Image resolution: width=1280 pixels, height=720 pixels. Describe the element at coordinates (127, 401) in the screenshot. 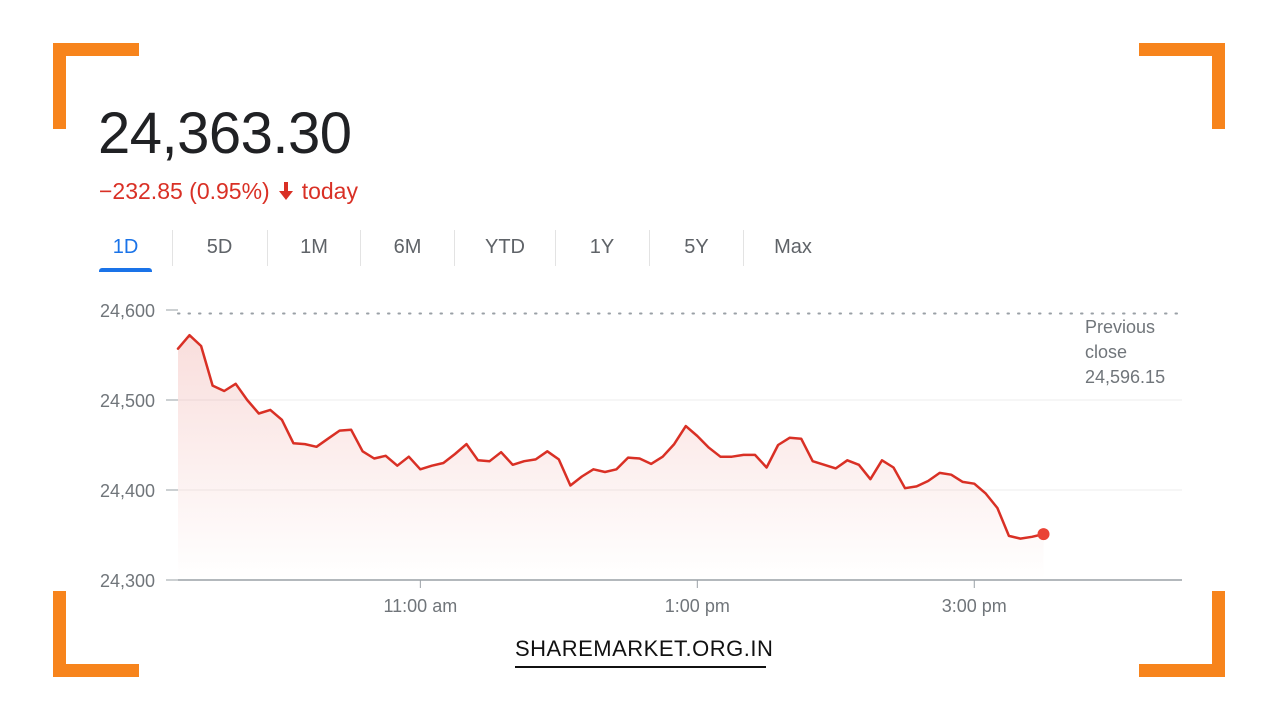

I see `y-tick-label: 24,500` at that location.